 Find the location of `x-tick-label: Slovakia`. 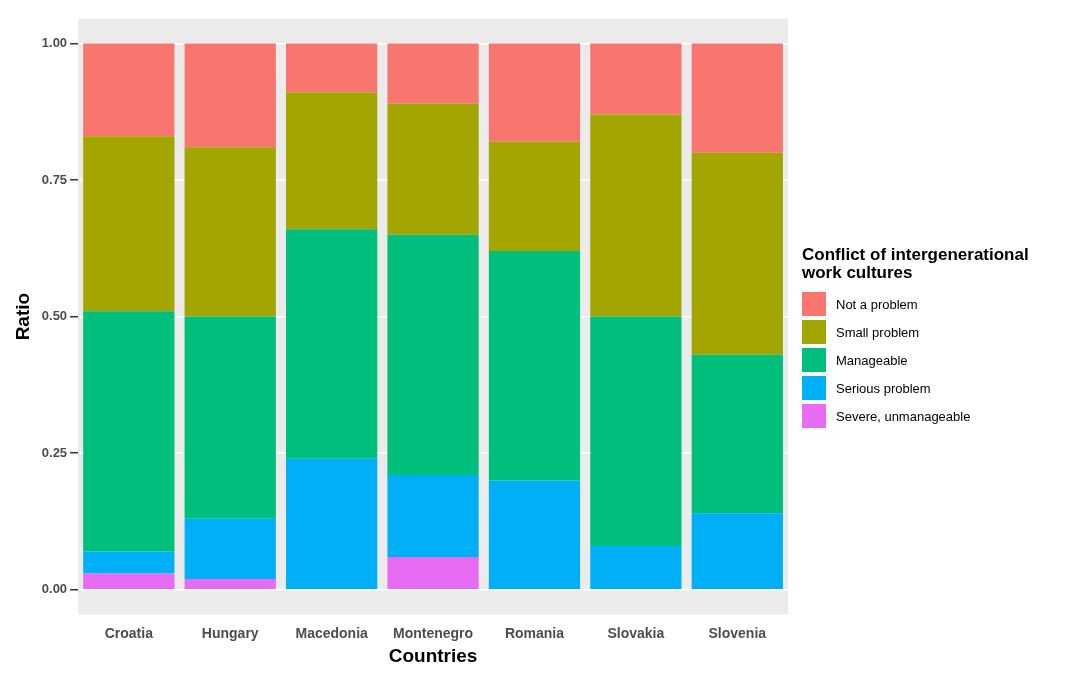

x-tick-label: Slovakia is located at coordinates (636, 632).